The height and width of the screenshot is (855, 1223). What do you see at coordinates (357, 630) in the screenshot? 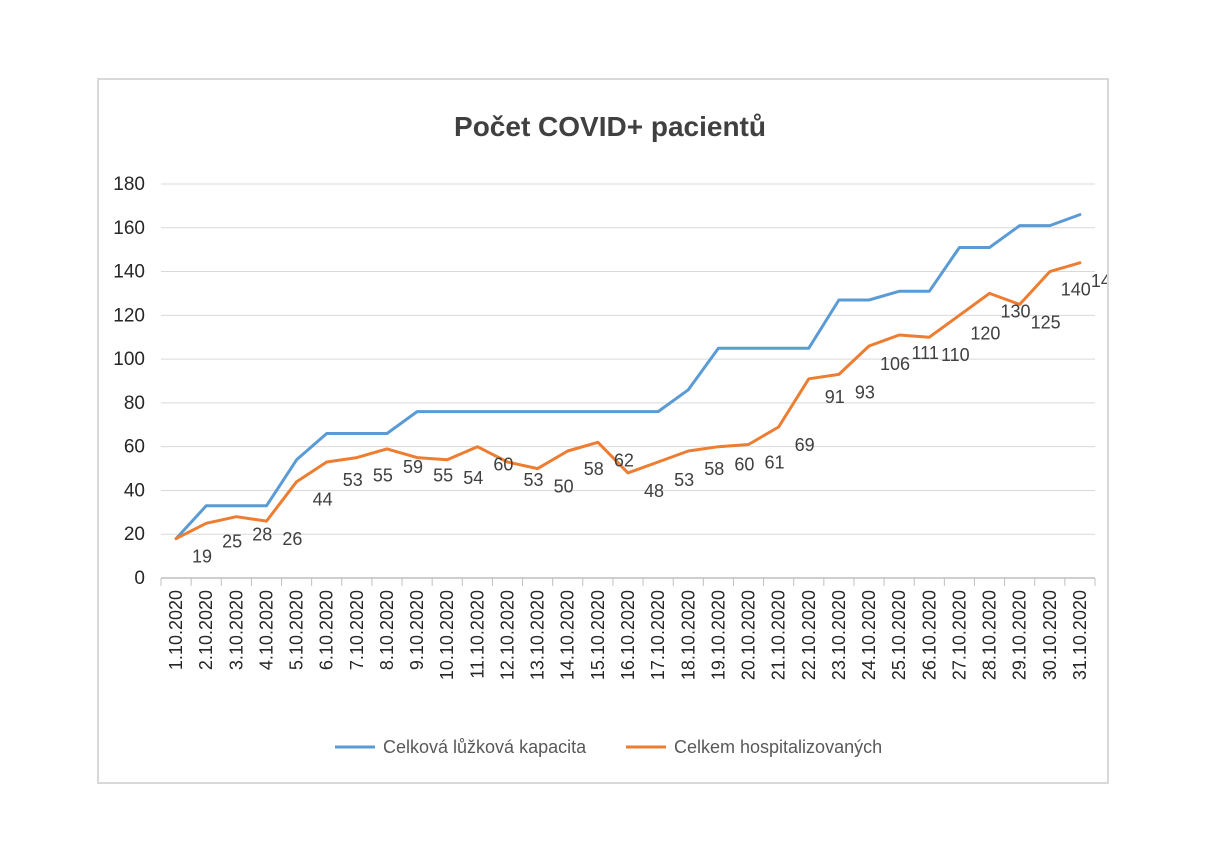
I see `x-tick-label: 7.10.2020` at bounding box center [357, 630].